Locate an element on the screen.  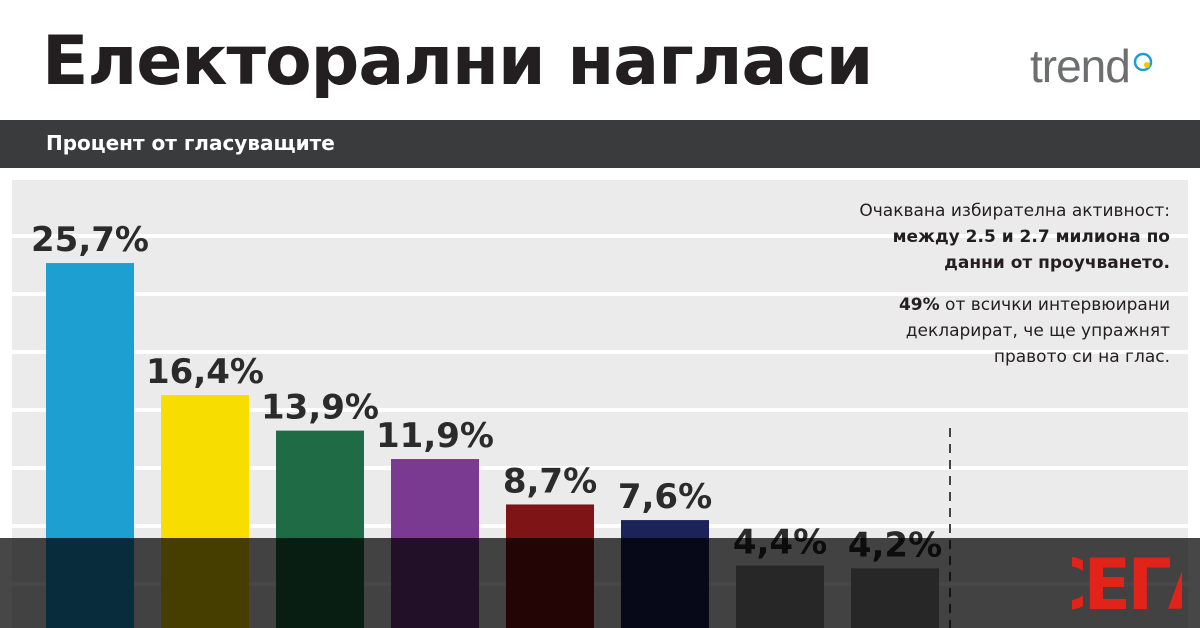
bar-value-label: 11,9% is located at coordinates (435, 436).